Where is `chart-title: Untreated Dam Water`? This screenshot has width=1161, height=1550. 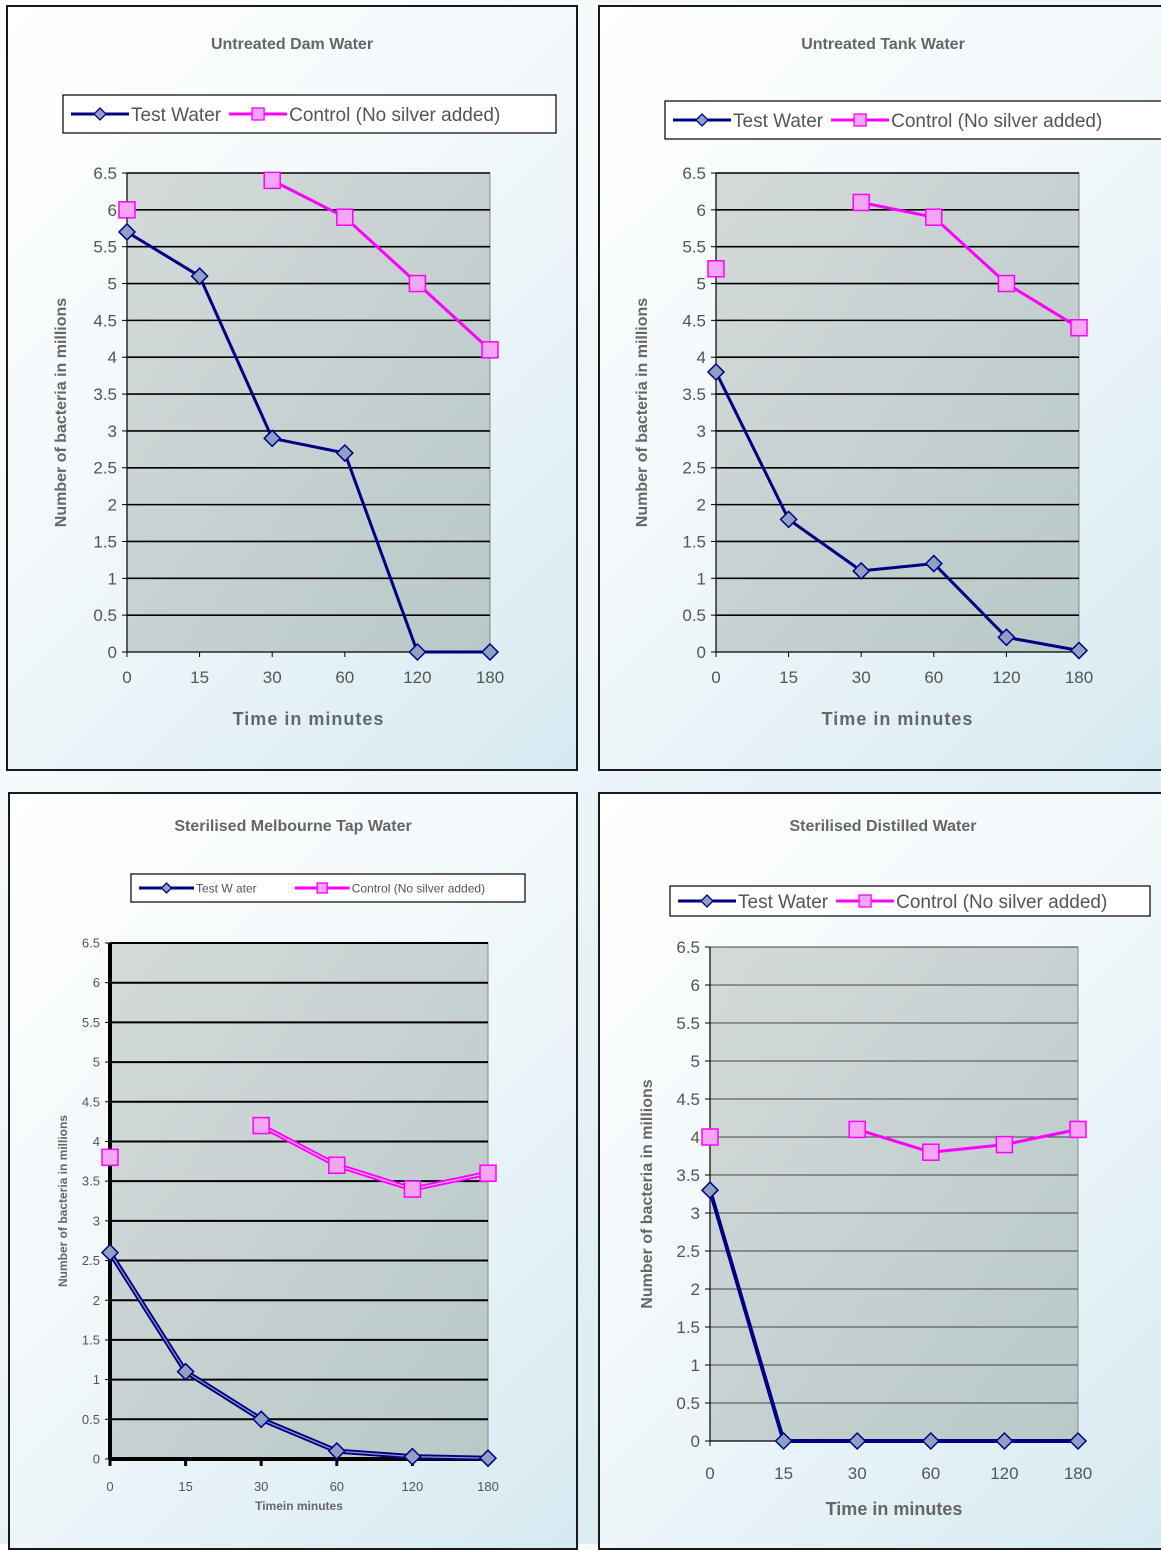
chart-title: Untreated Dam Water is located at coordinates (292, 44).